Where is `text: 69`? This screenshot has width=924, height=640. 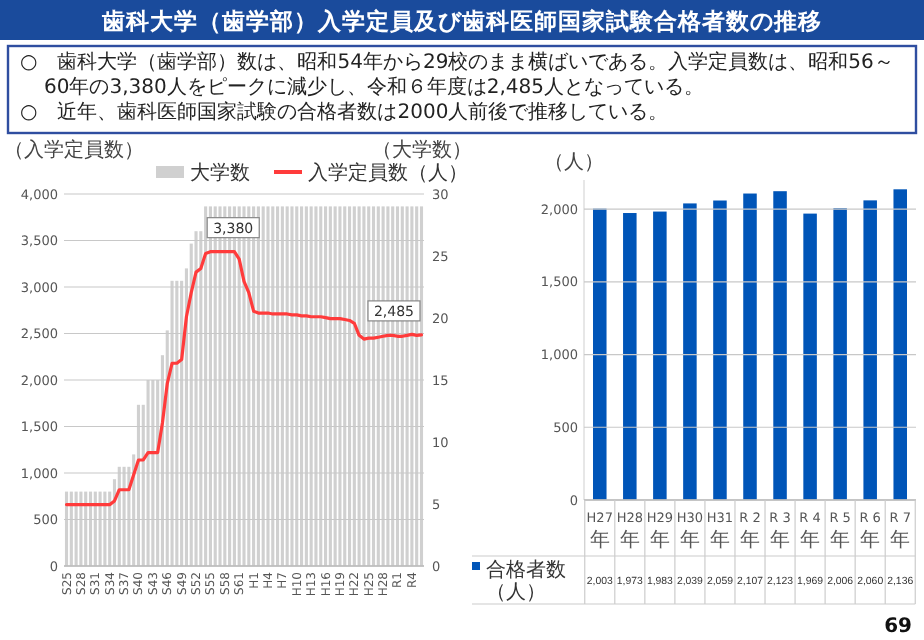 text: 69 is located at coordinates (898, 627).